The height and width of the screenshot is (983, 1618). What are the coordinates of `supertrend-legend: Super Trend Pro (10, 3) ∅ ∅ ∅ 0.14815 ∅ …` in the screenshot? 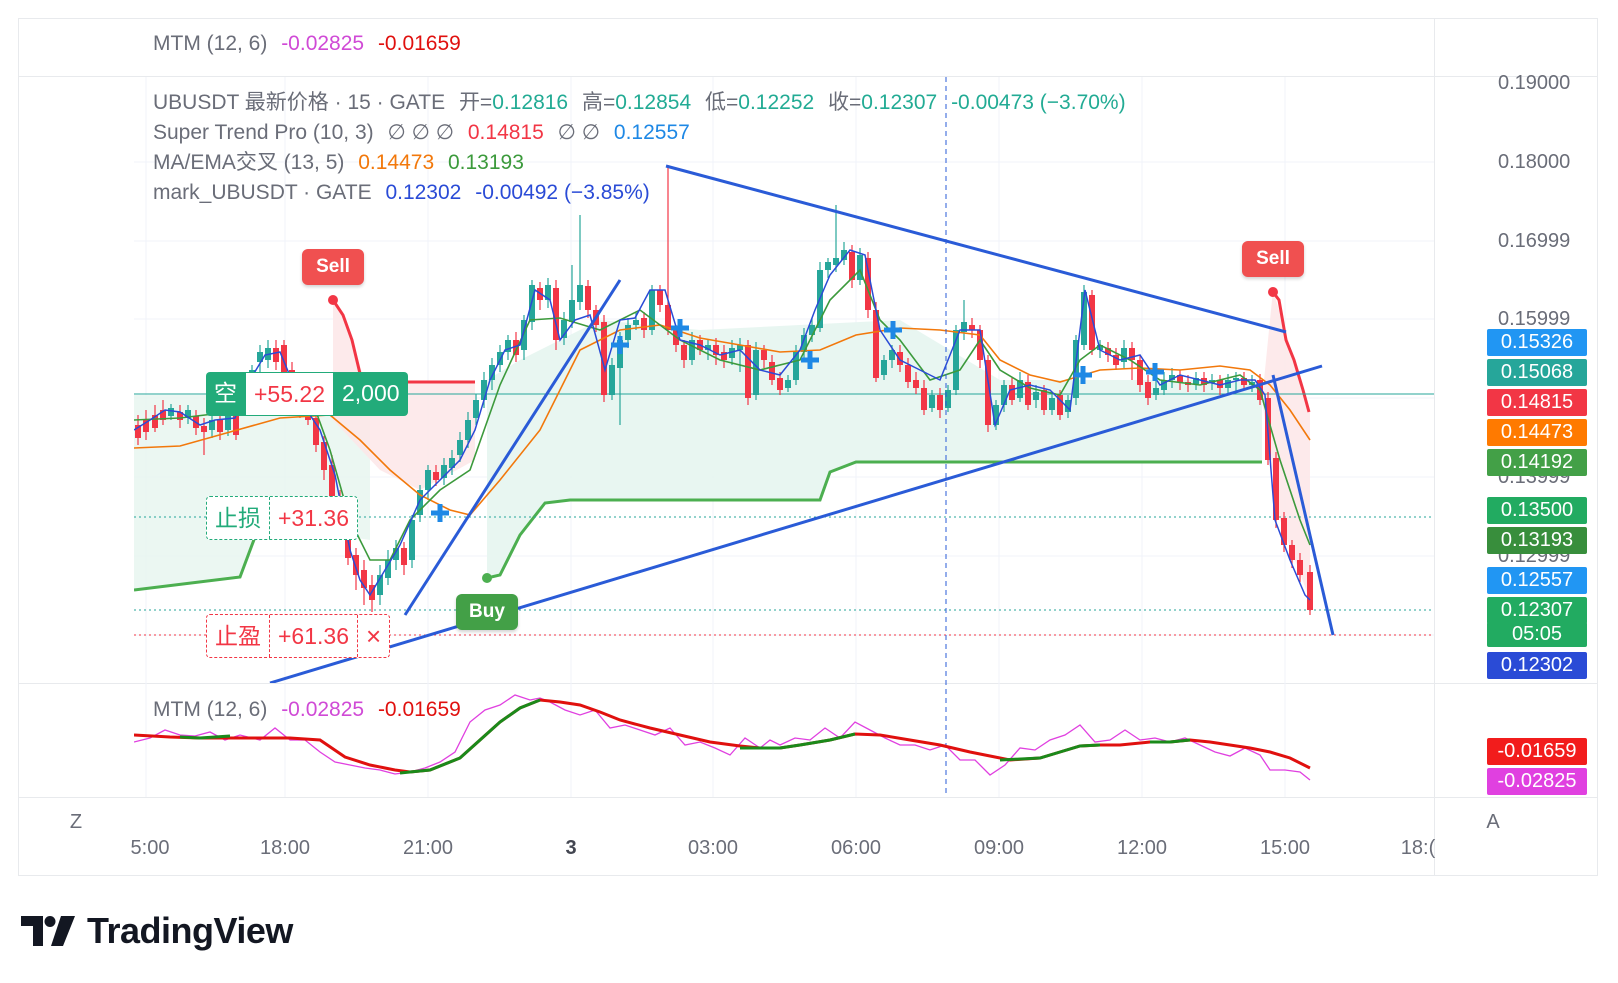 It's located at (425, 133).